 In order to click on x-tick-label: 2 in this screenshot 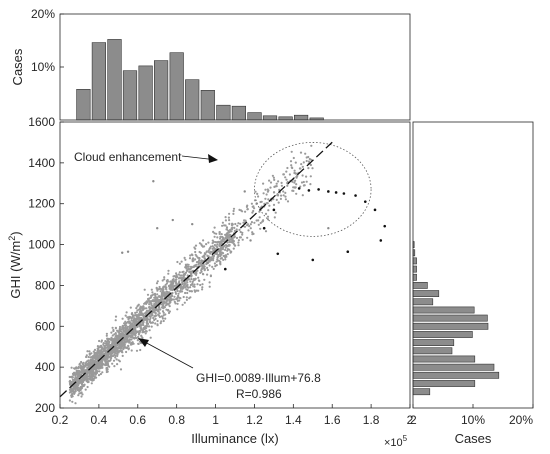, I will do `click(410, 420)`.